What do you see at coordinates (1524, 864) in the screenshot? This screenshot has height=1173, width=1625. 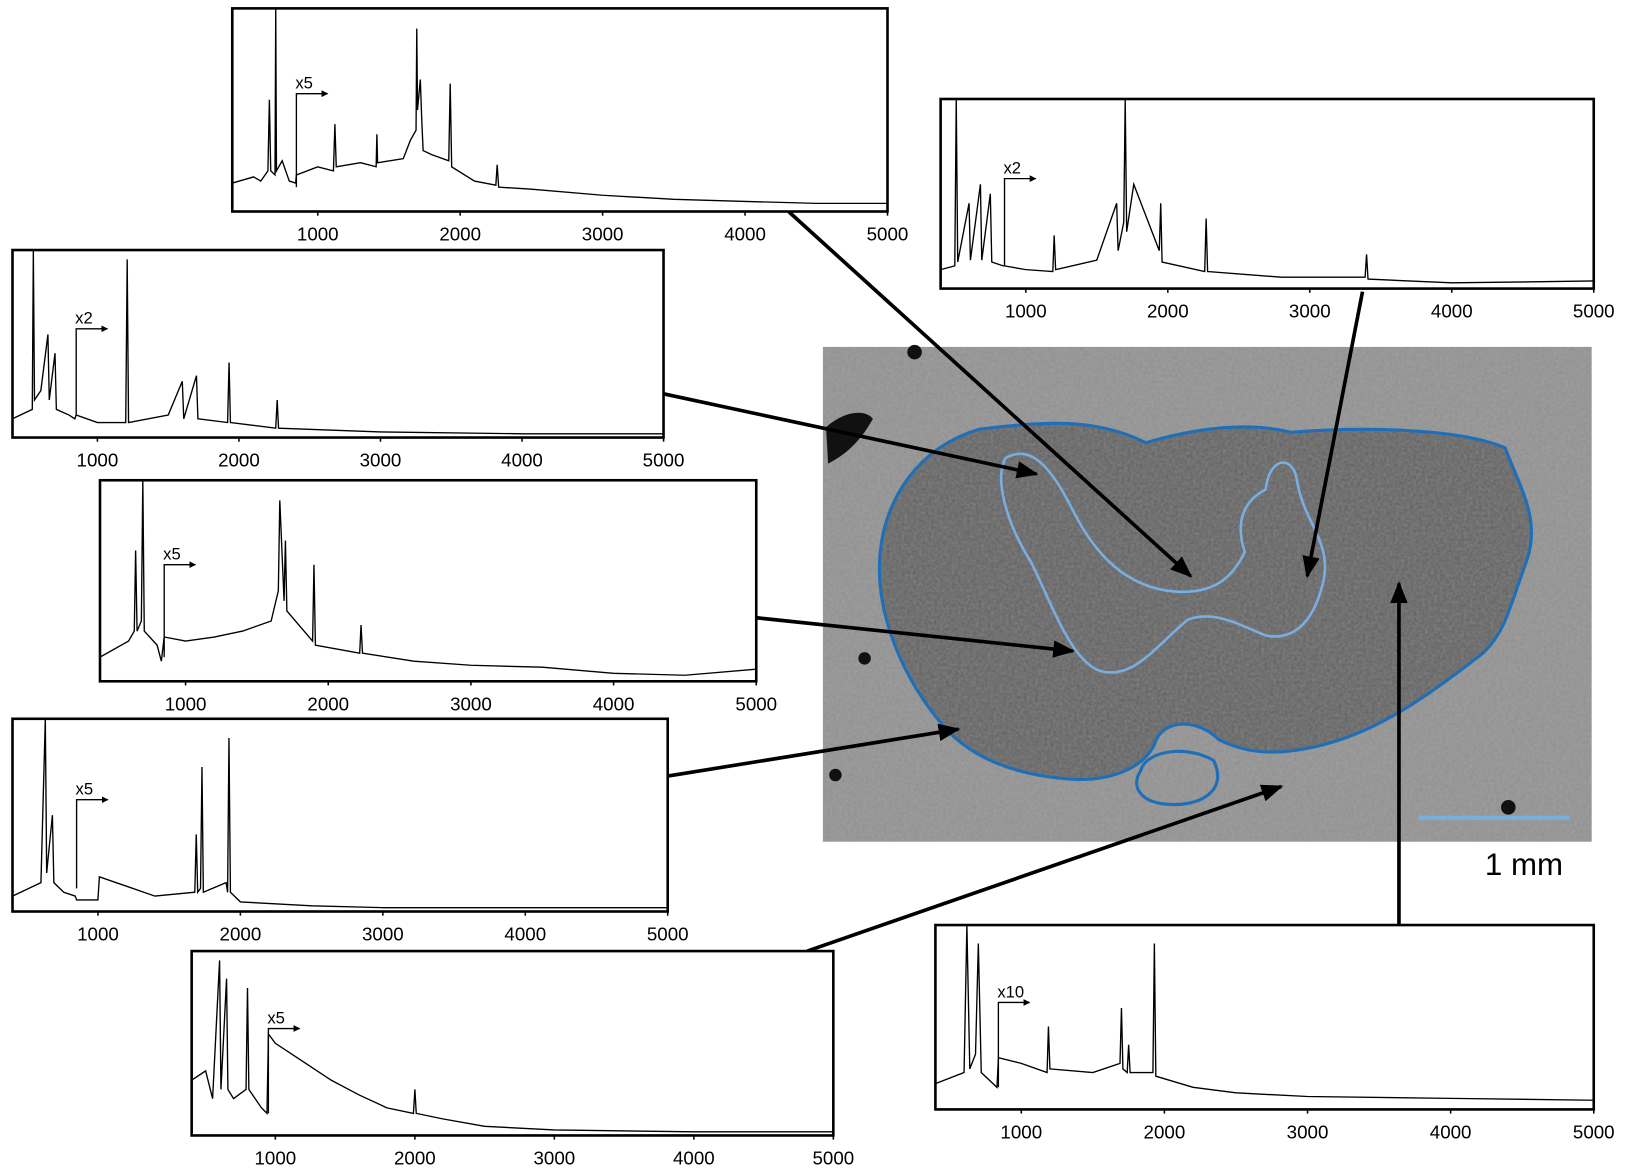 I see `scale-bar-label: 1 mm` at bounding box center [1524, 864].